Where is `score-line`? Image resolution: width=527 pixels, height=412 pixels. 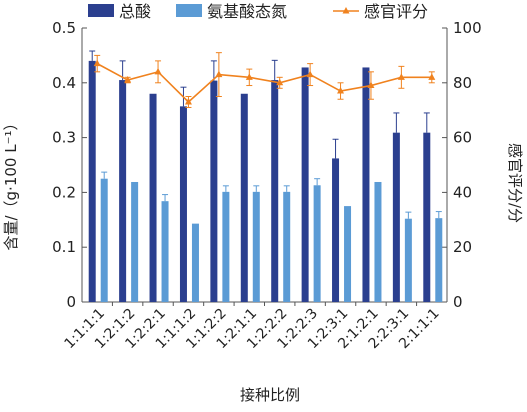
score-line is located at coordinates (264, 83).